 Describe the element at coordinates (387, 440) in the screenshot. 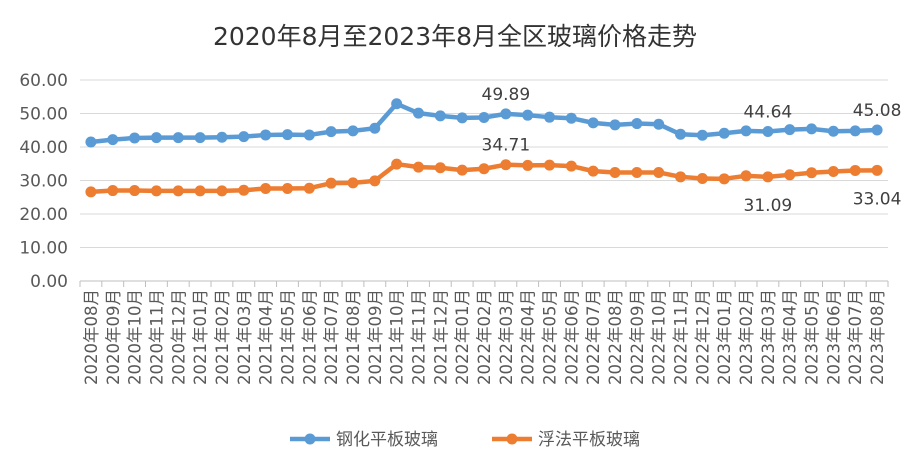

I see `legend-label: 钢化平板玻璃` at that location.